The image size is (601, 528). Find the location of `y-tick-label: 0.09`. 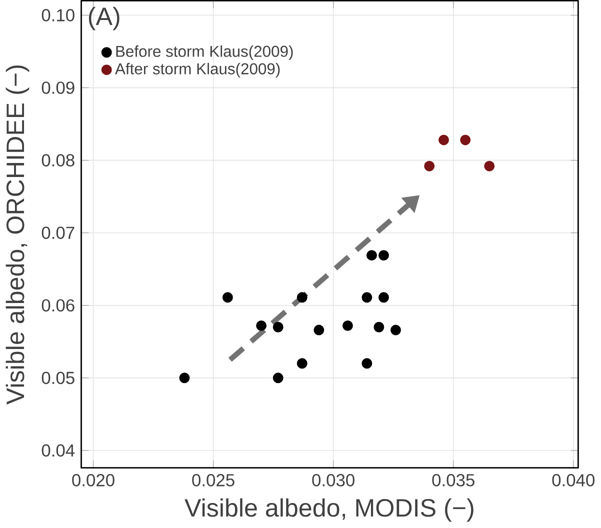

y-tick-label: 0.09 is located at coordinates (58, 88).